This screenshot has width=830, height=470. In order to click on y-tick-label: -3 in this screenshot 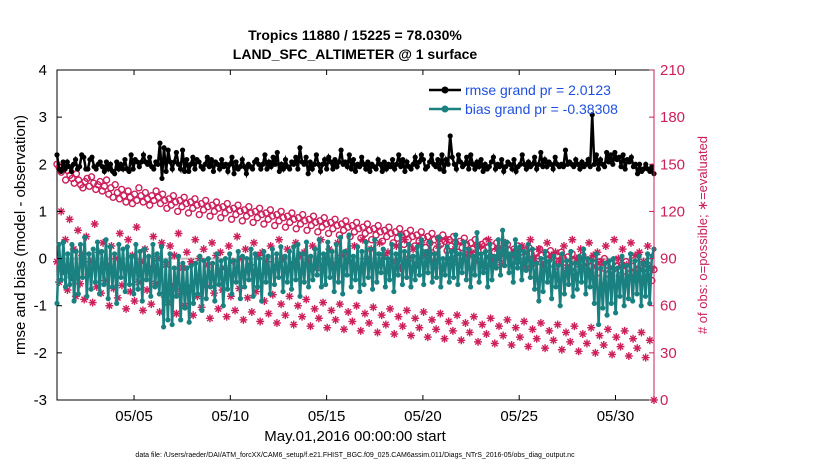, I will do `click(40, 400)`.